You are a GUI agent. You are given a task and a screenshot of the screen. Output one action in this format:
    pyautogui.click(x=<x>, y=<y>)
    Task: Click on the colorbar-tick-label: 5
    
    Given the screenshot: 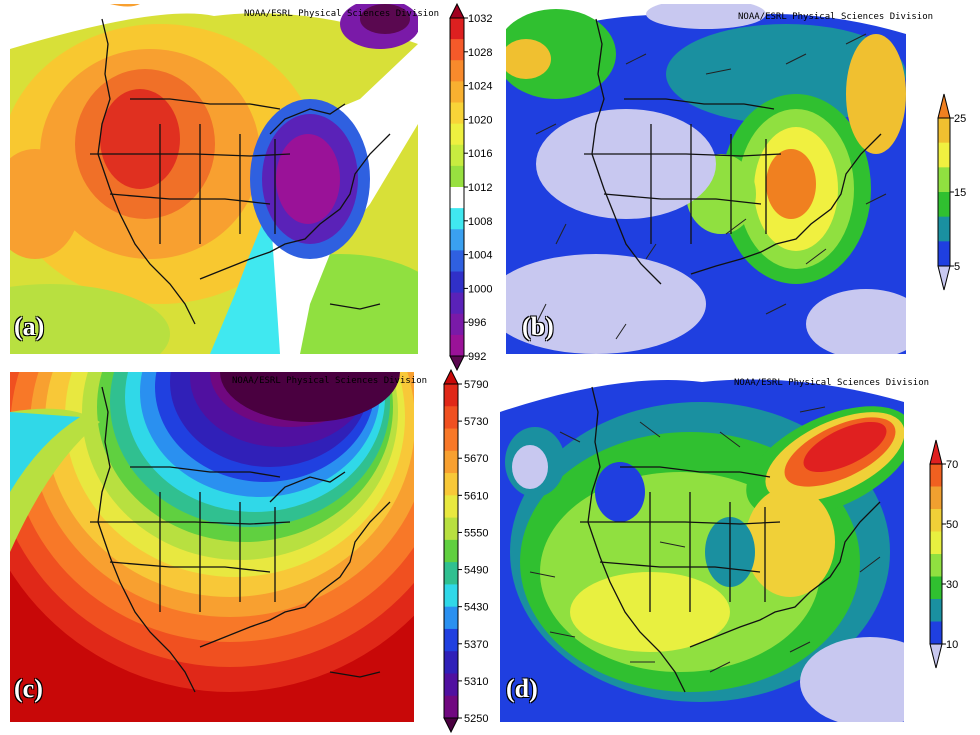 What is the action you would take?
    pyautogui.click(x=957, y=267)
    